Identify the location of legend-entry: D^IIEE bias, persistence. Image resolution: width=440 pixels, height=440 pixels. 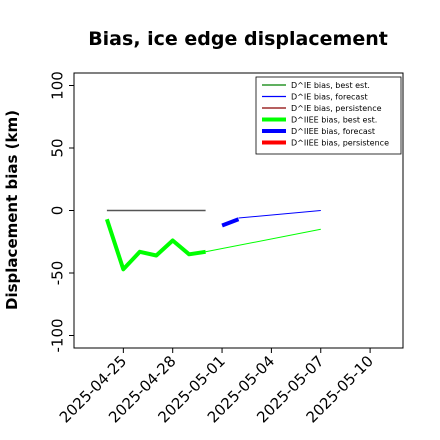
(340, 143).